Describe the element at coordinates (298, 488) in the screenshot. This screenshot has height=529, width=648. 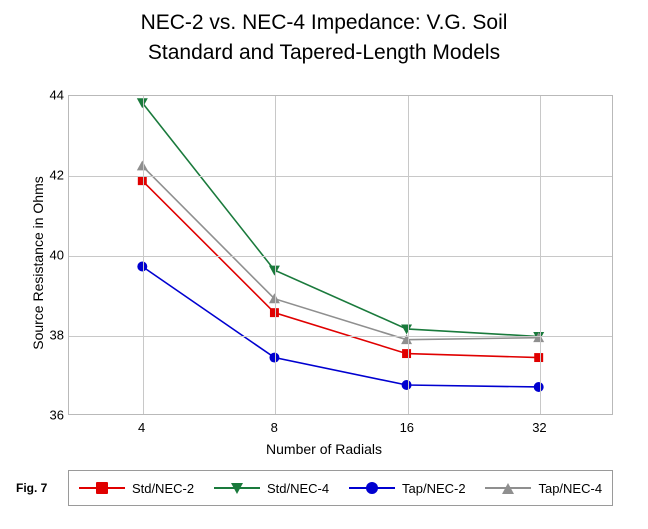
I see `legend-label: Std/NEC-4` at that location.